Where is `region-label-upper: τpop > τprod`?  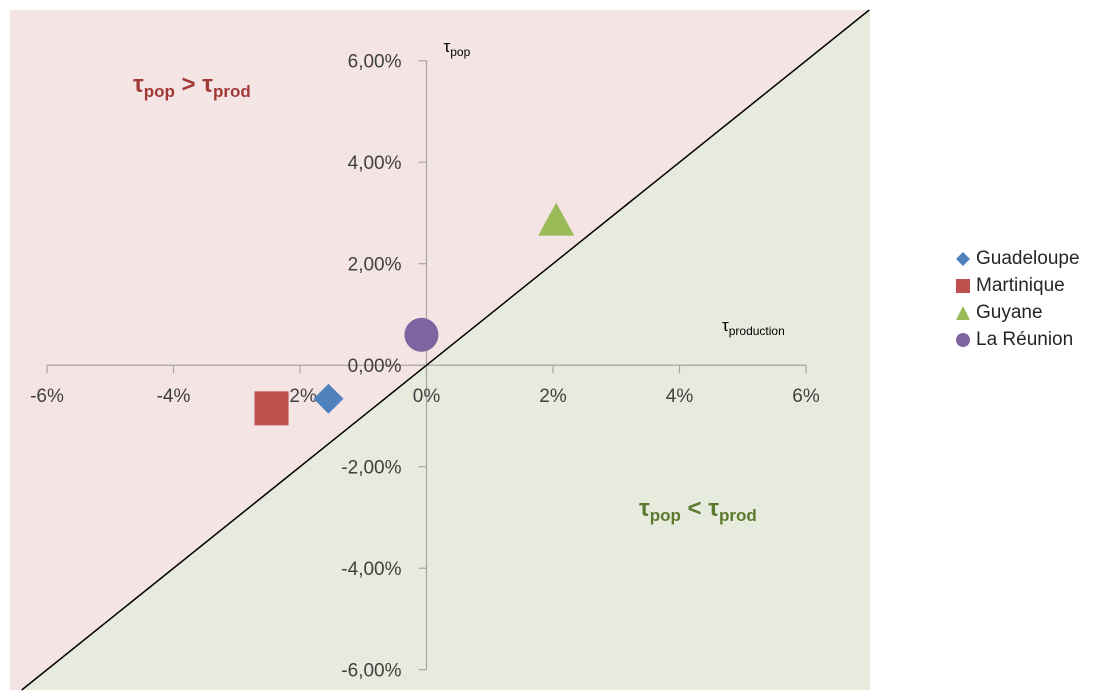
region-label-upper: τpop > τprod is located at coordinates (192, 86).